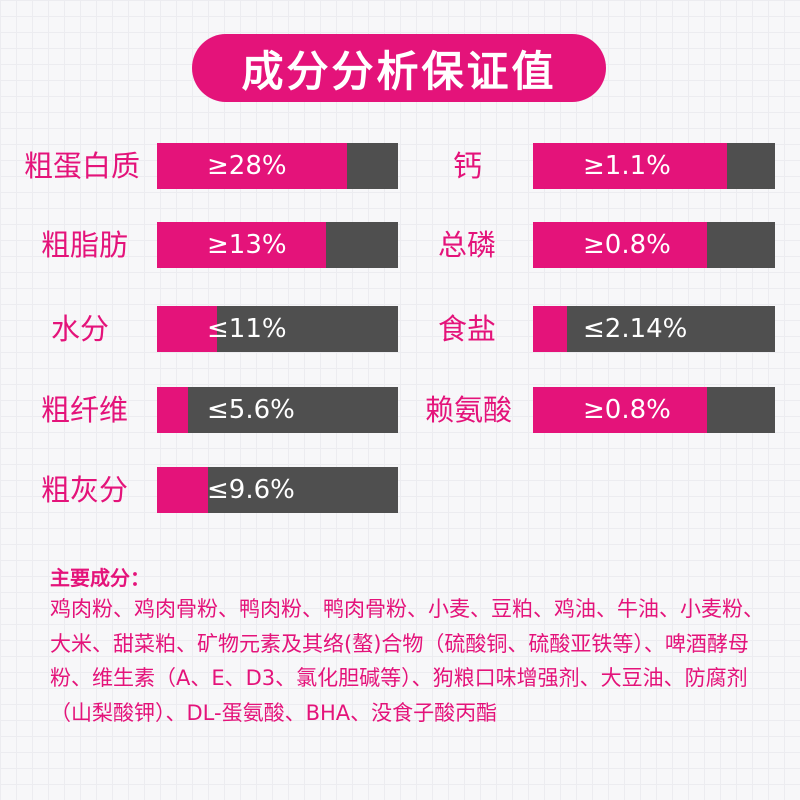  I want to click on nutrient-row-phosphorus: 总磷 ≥0.8%, so click(600, 245).